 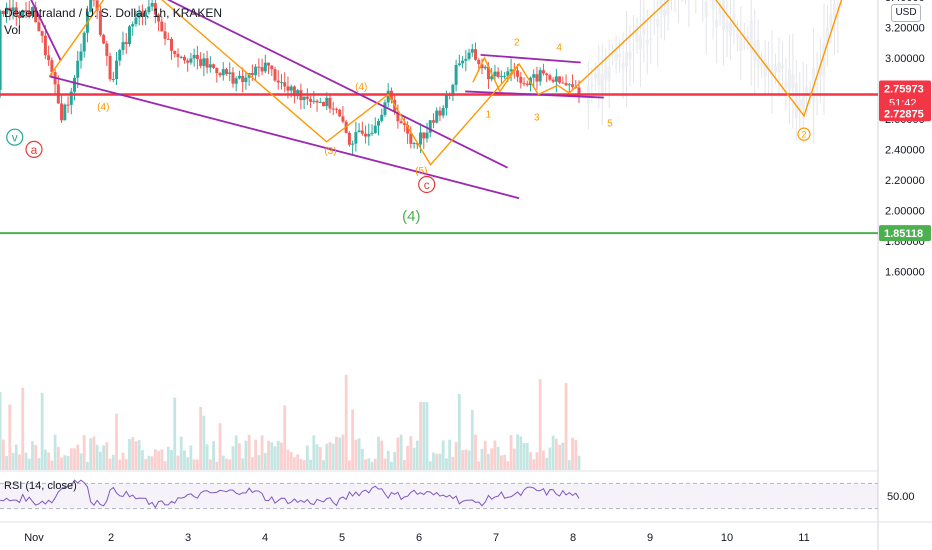 I want to click on rsi-band, so click(x=439, y=496).